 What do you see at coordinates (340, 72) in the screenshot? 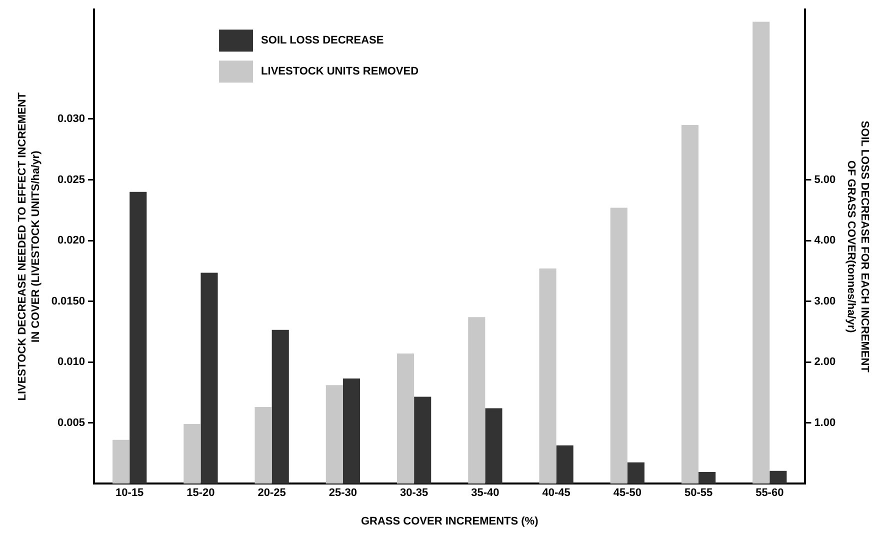
I see `legend-label: LIVESTOCK UNITS REMOVED` at bounding box center [340, 72].